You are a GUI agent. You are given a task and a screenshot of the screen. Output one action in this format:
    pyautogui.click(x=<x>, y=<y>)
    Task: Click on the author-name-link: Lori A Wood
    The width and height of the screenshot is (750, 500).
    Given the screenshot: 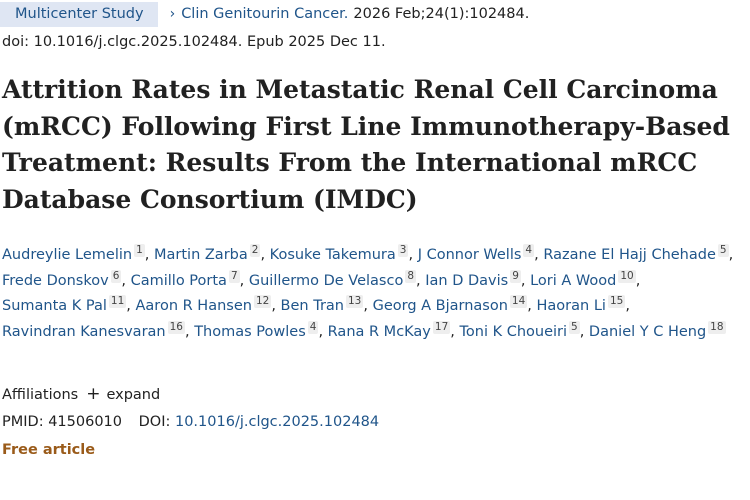 What is the action you would take?
    pyautogui.click(x=573, y=280)
    